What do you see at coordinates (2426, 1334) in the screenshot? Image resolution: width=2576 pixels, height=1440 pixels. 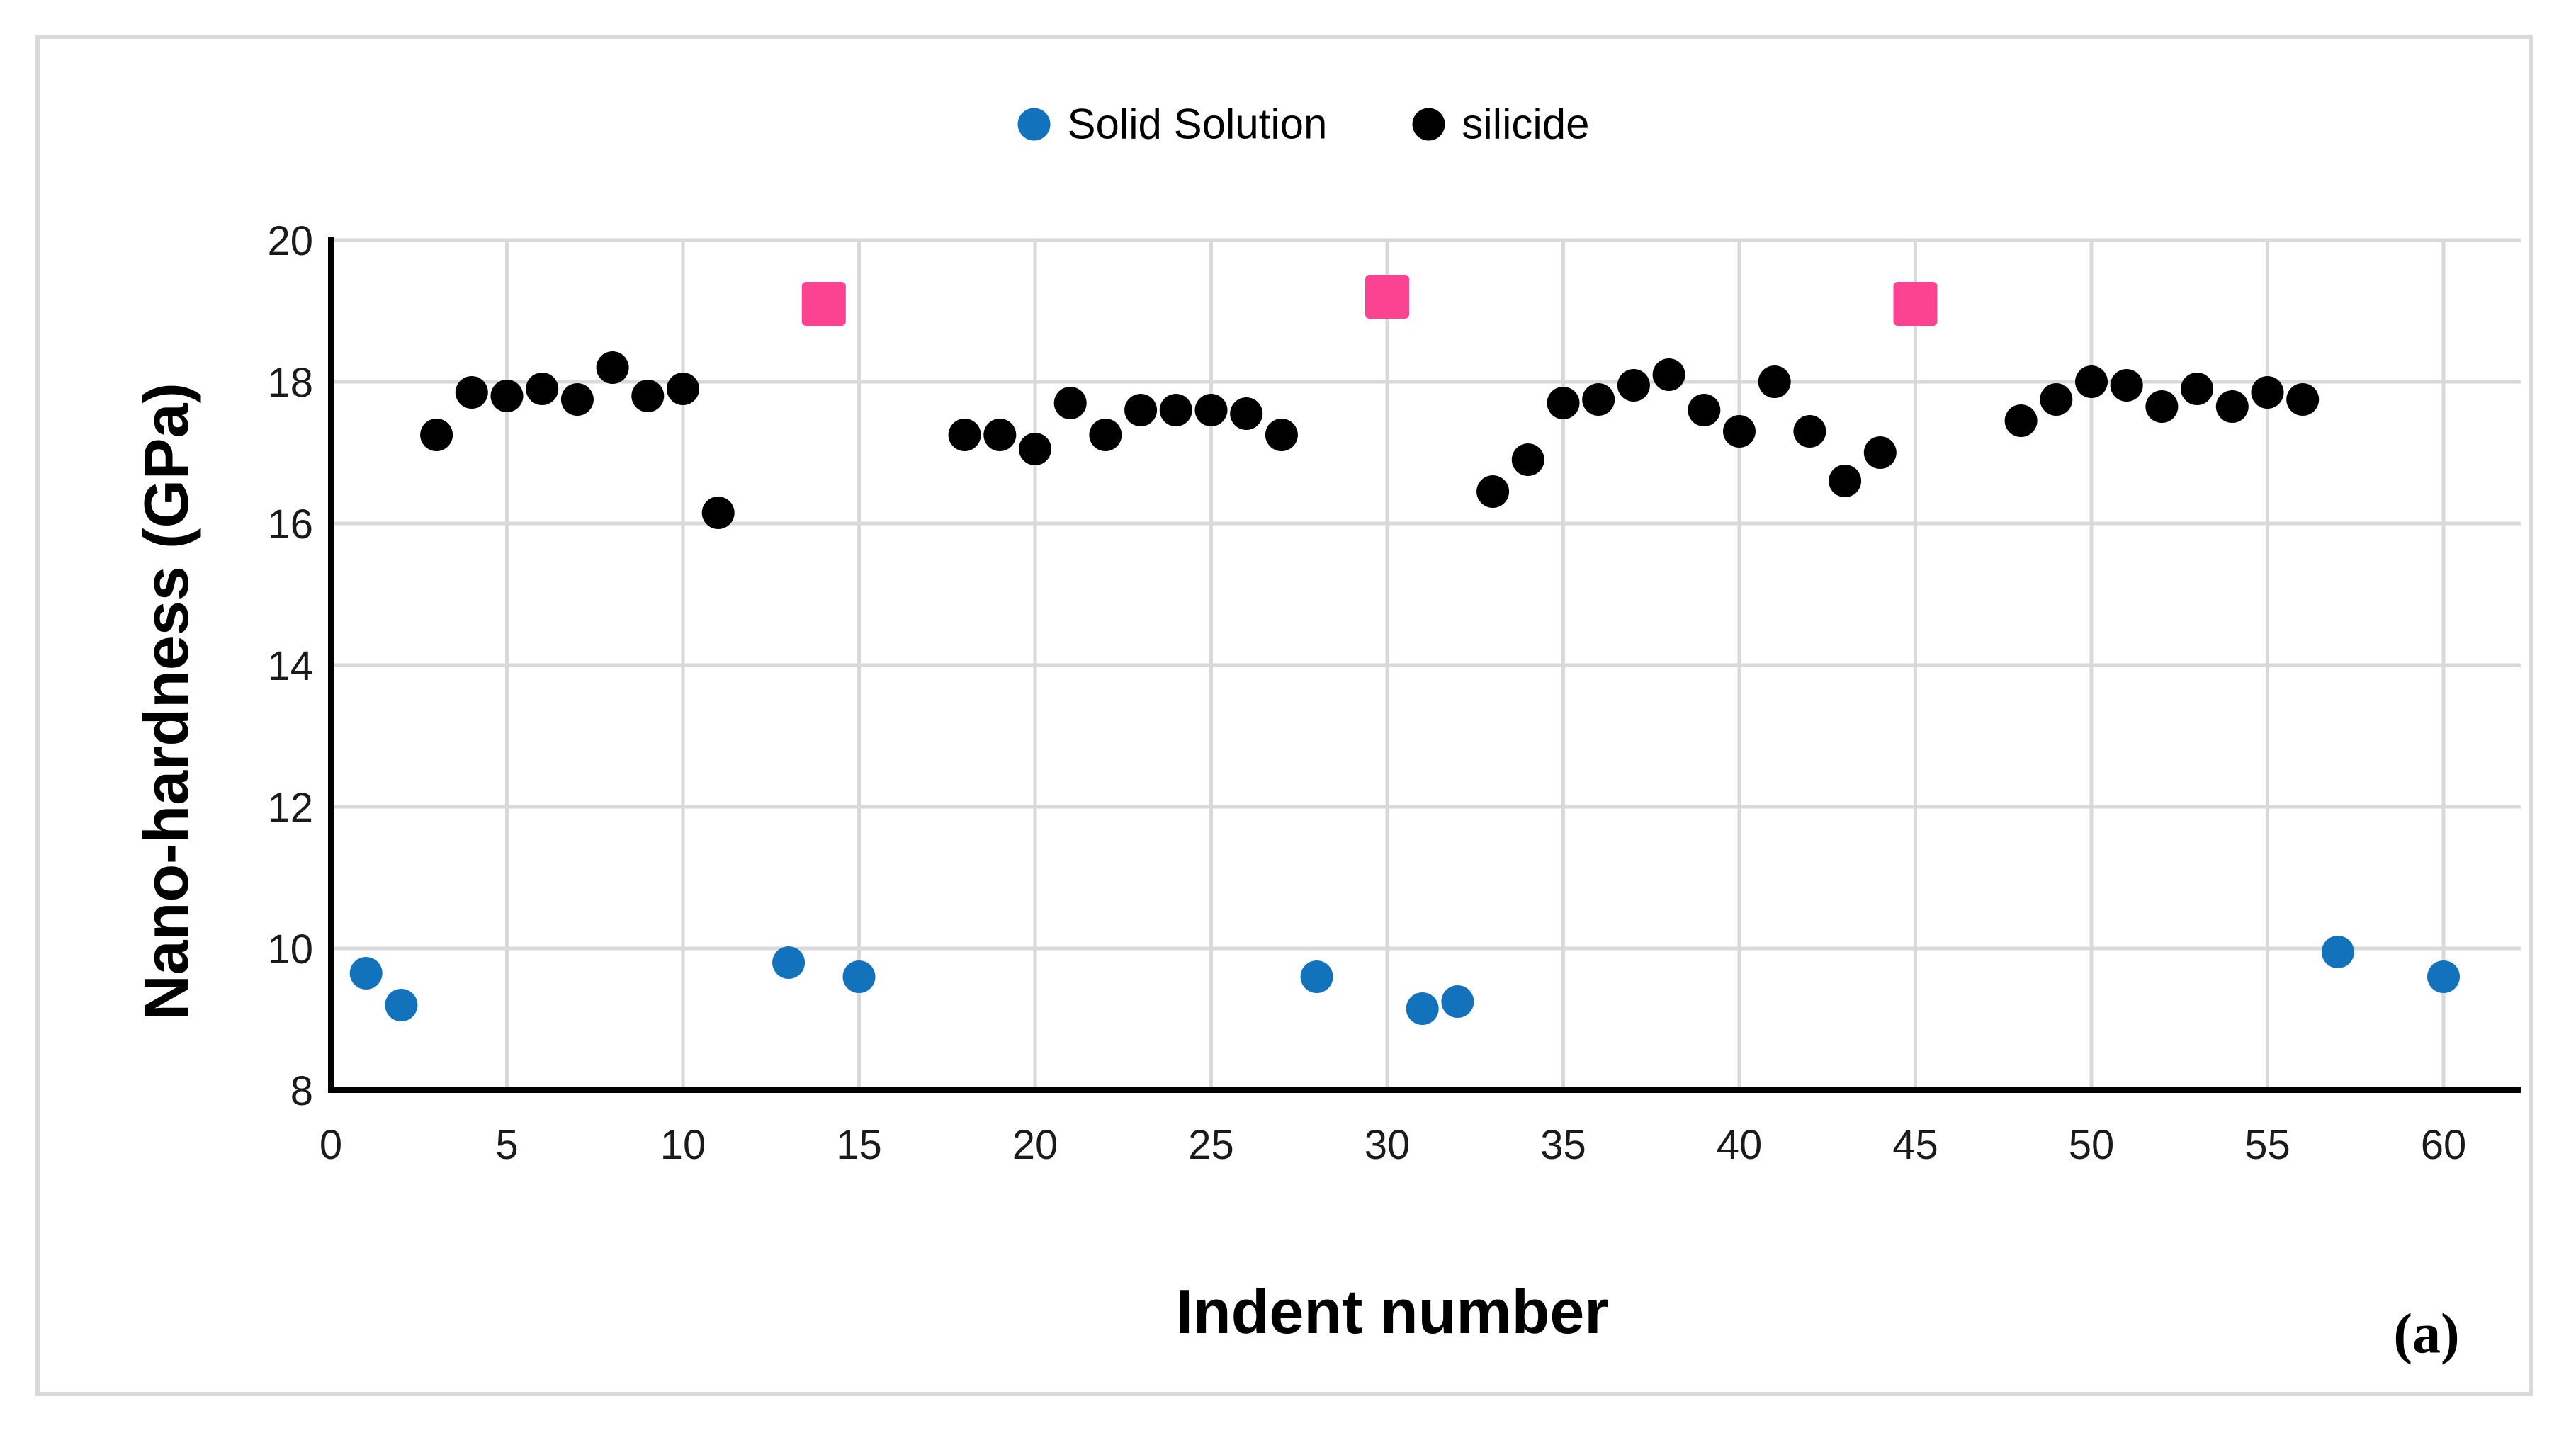 I see `subfigure-label: (a)` at bounding box center [2426, 1334].